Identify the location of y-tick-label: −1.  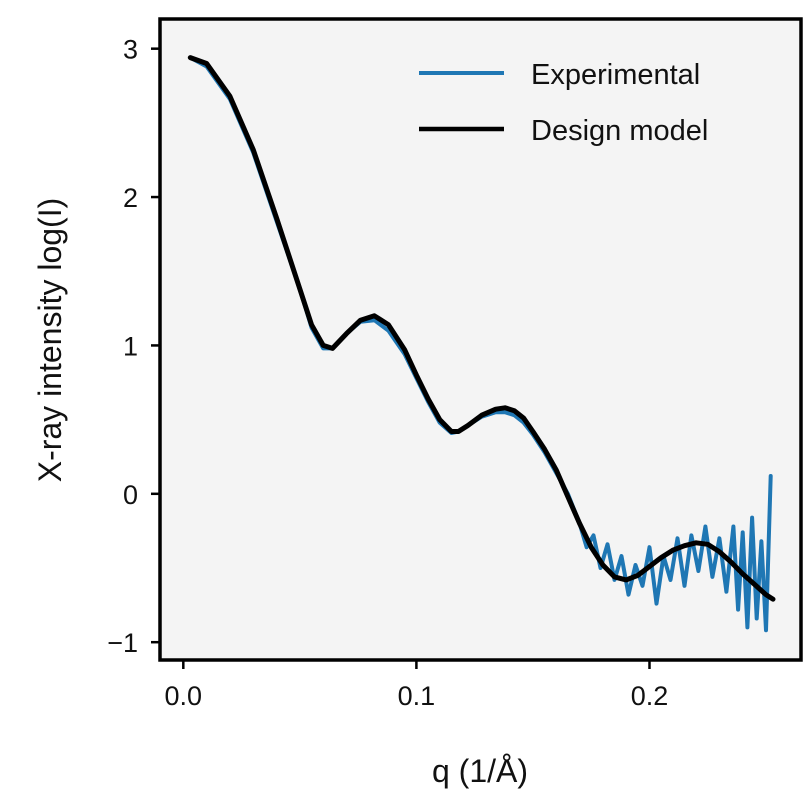
(122, 643).